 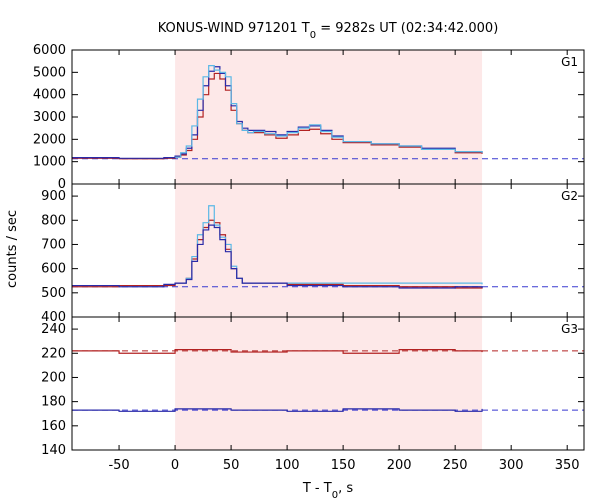 What do you see at coordinates (335, 495) in the screenshot?
I see `x-axis-label-sub: 0` at bounding box center [335, 495].